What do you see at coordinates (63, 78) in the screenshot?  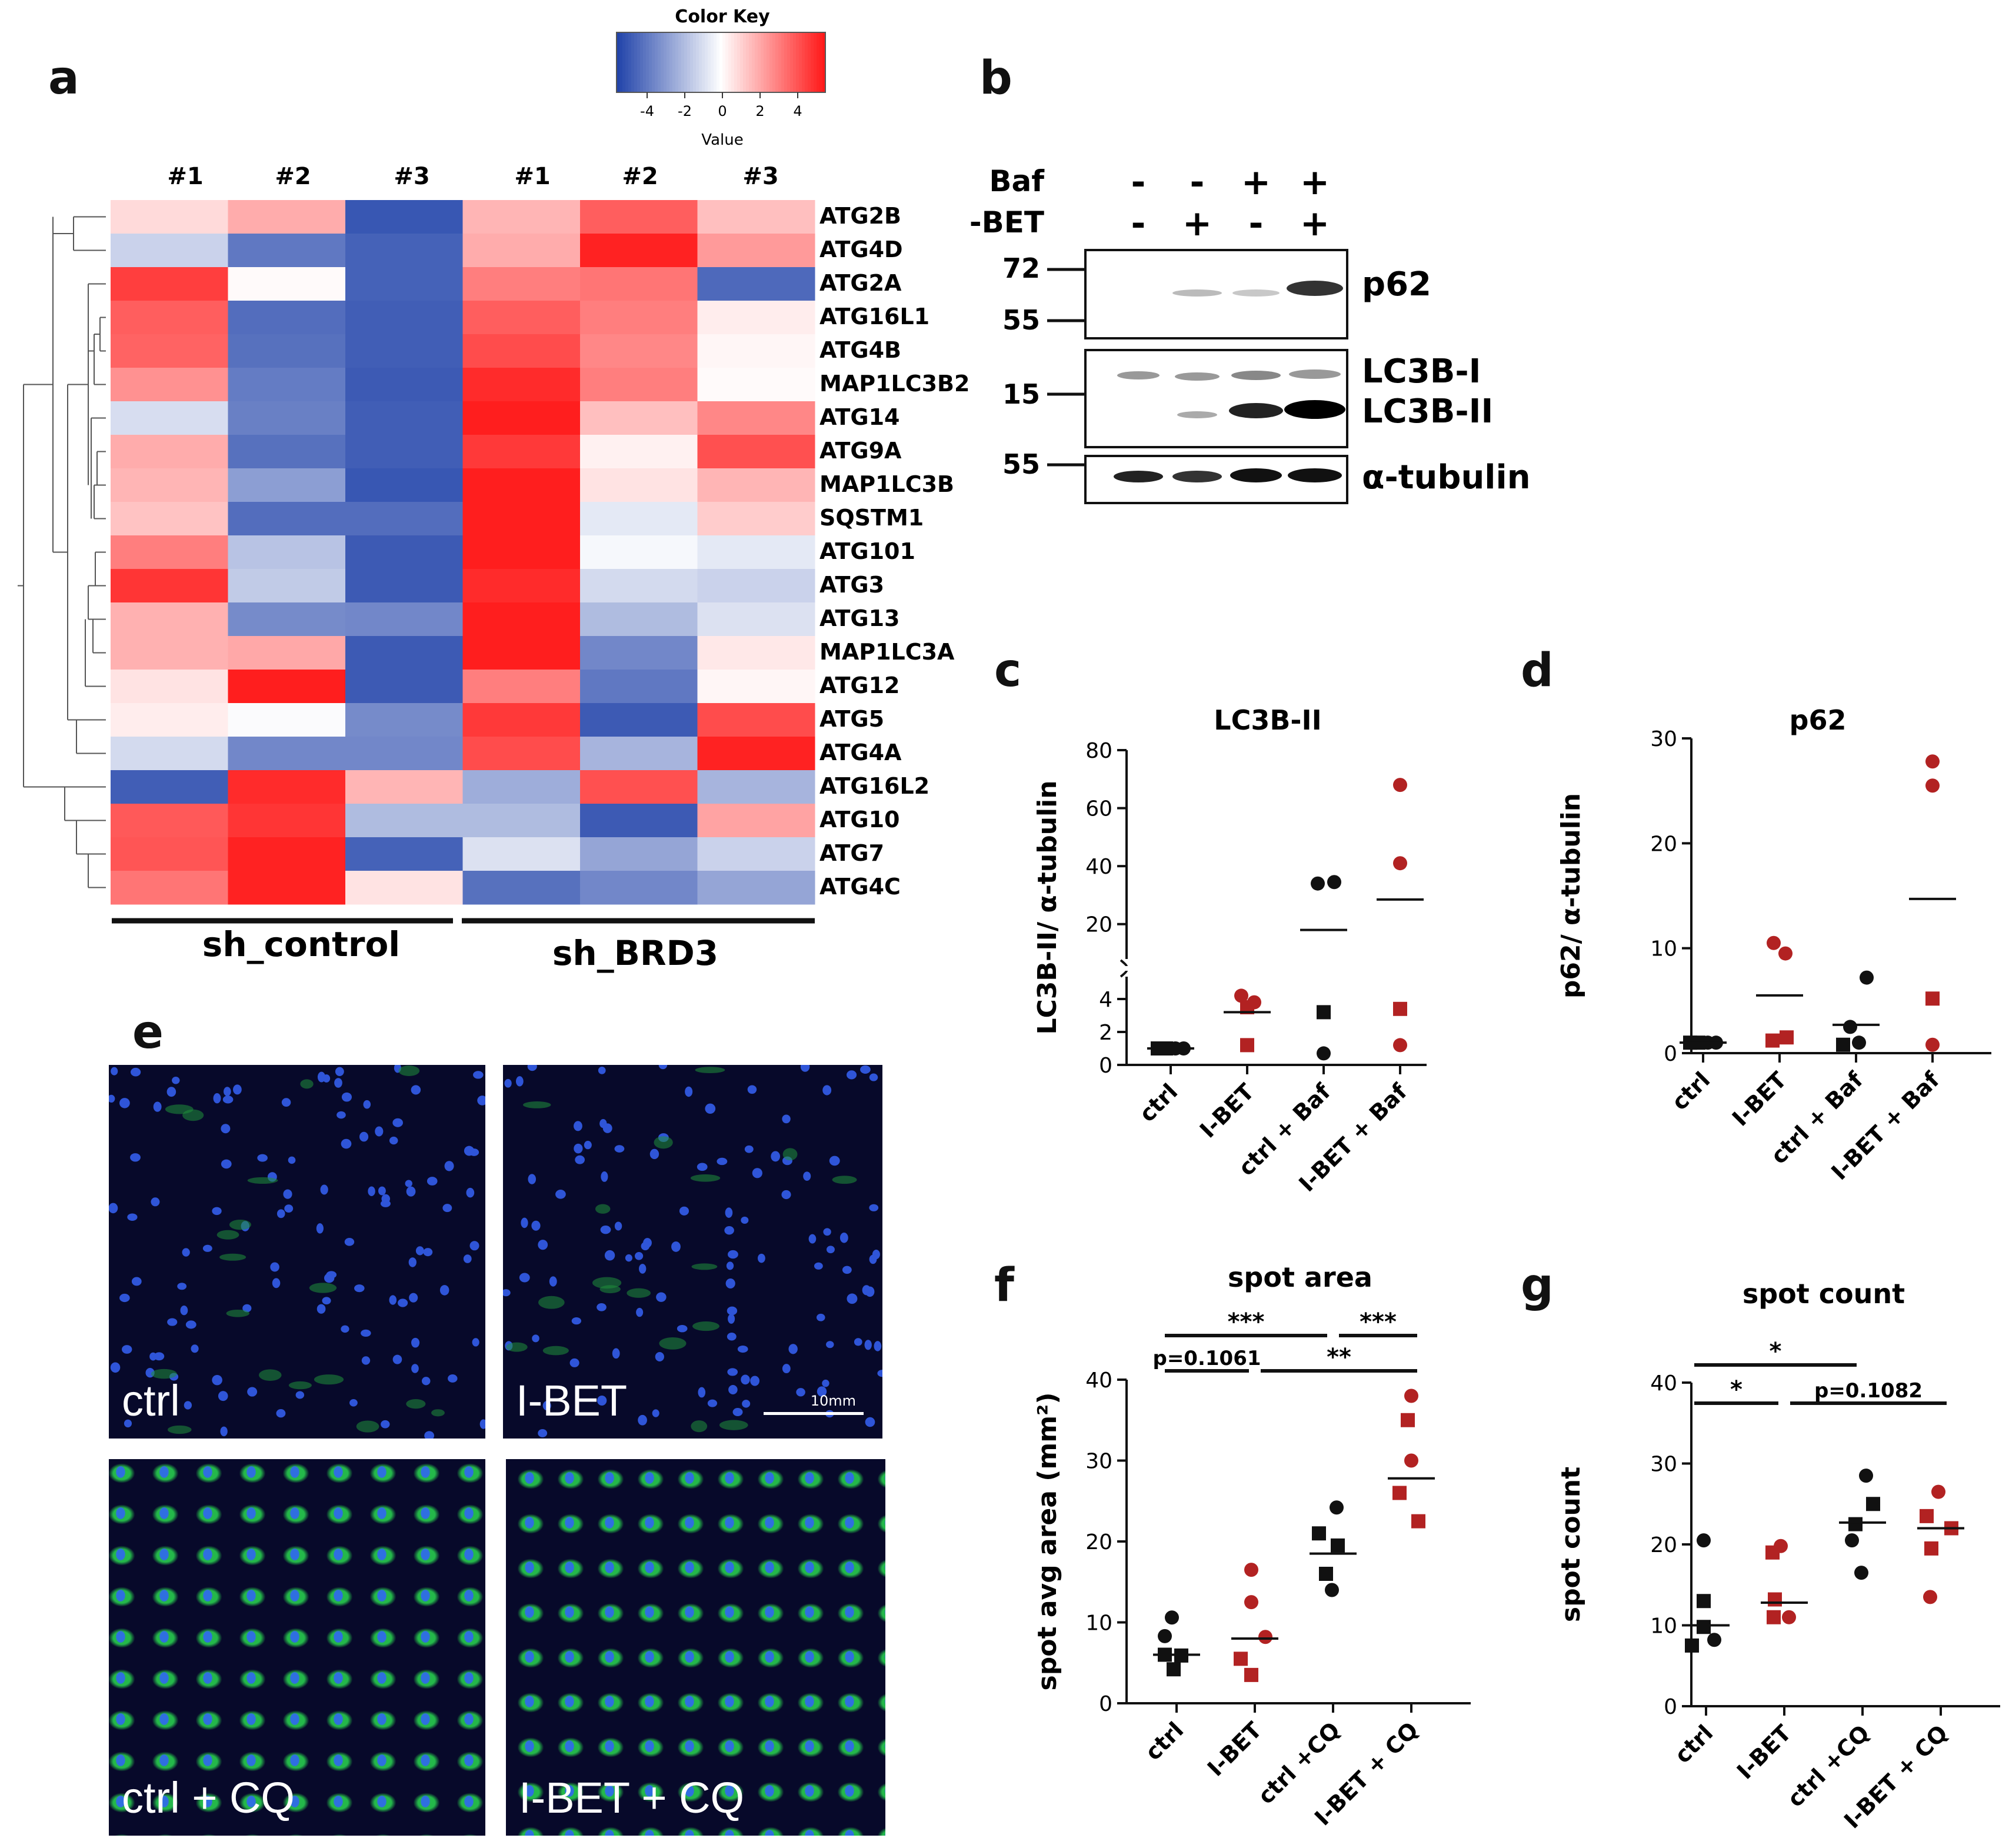 I see `panel-label-a: a` at bounding box center [63, 78].